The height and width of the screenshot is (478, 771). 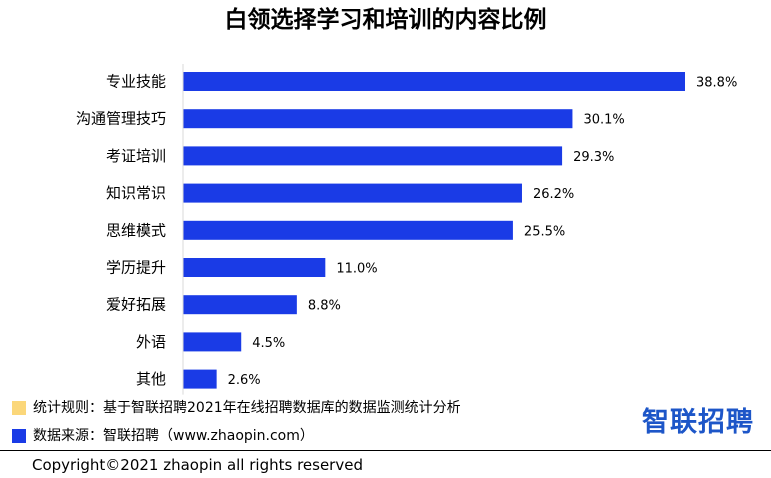 I want to click on data-source-note: 数据来源：智联招聘（www.zhaopin.com）, so click(x=163, y=436).